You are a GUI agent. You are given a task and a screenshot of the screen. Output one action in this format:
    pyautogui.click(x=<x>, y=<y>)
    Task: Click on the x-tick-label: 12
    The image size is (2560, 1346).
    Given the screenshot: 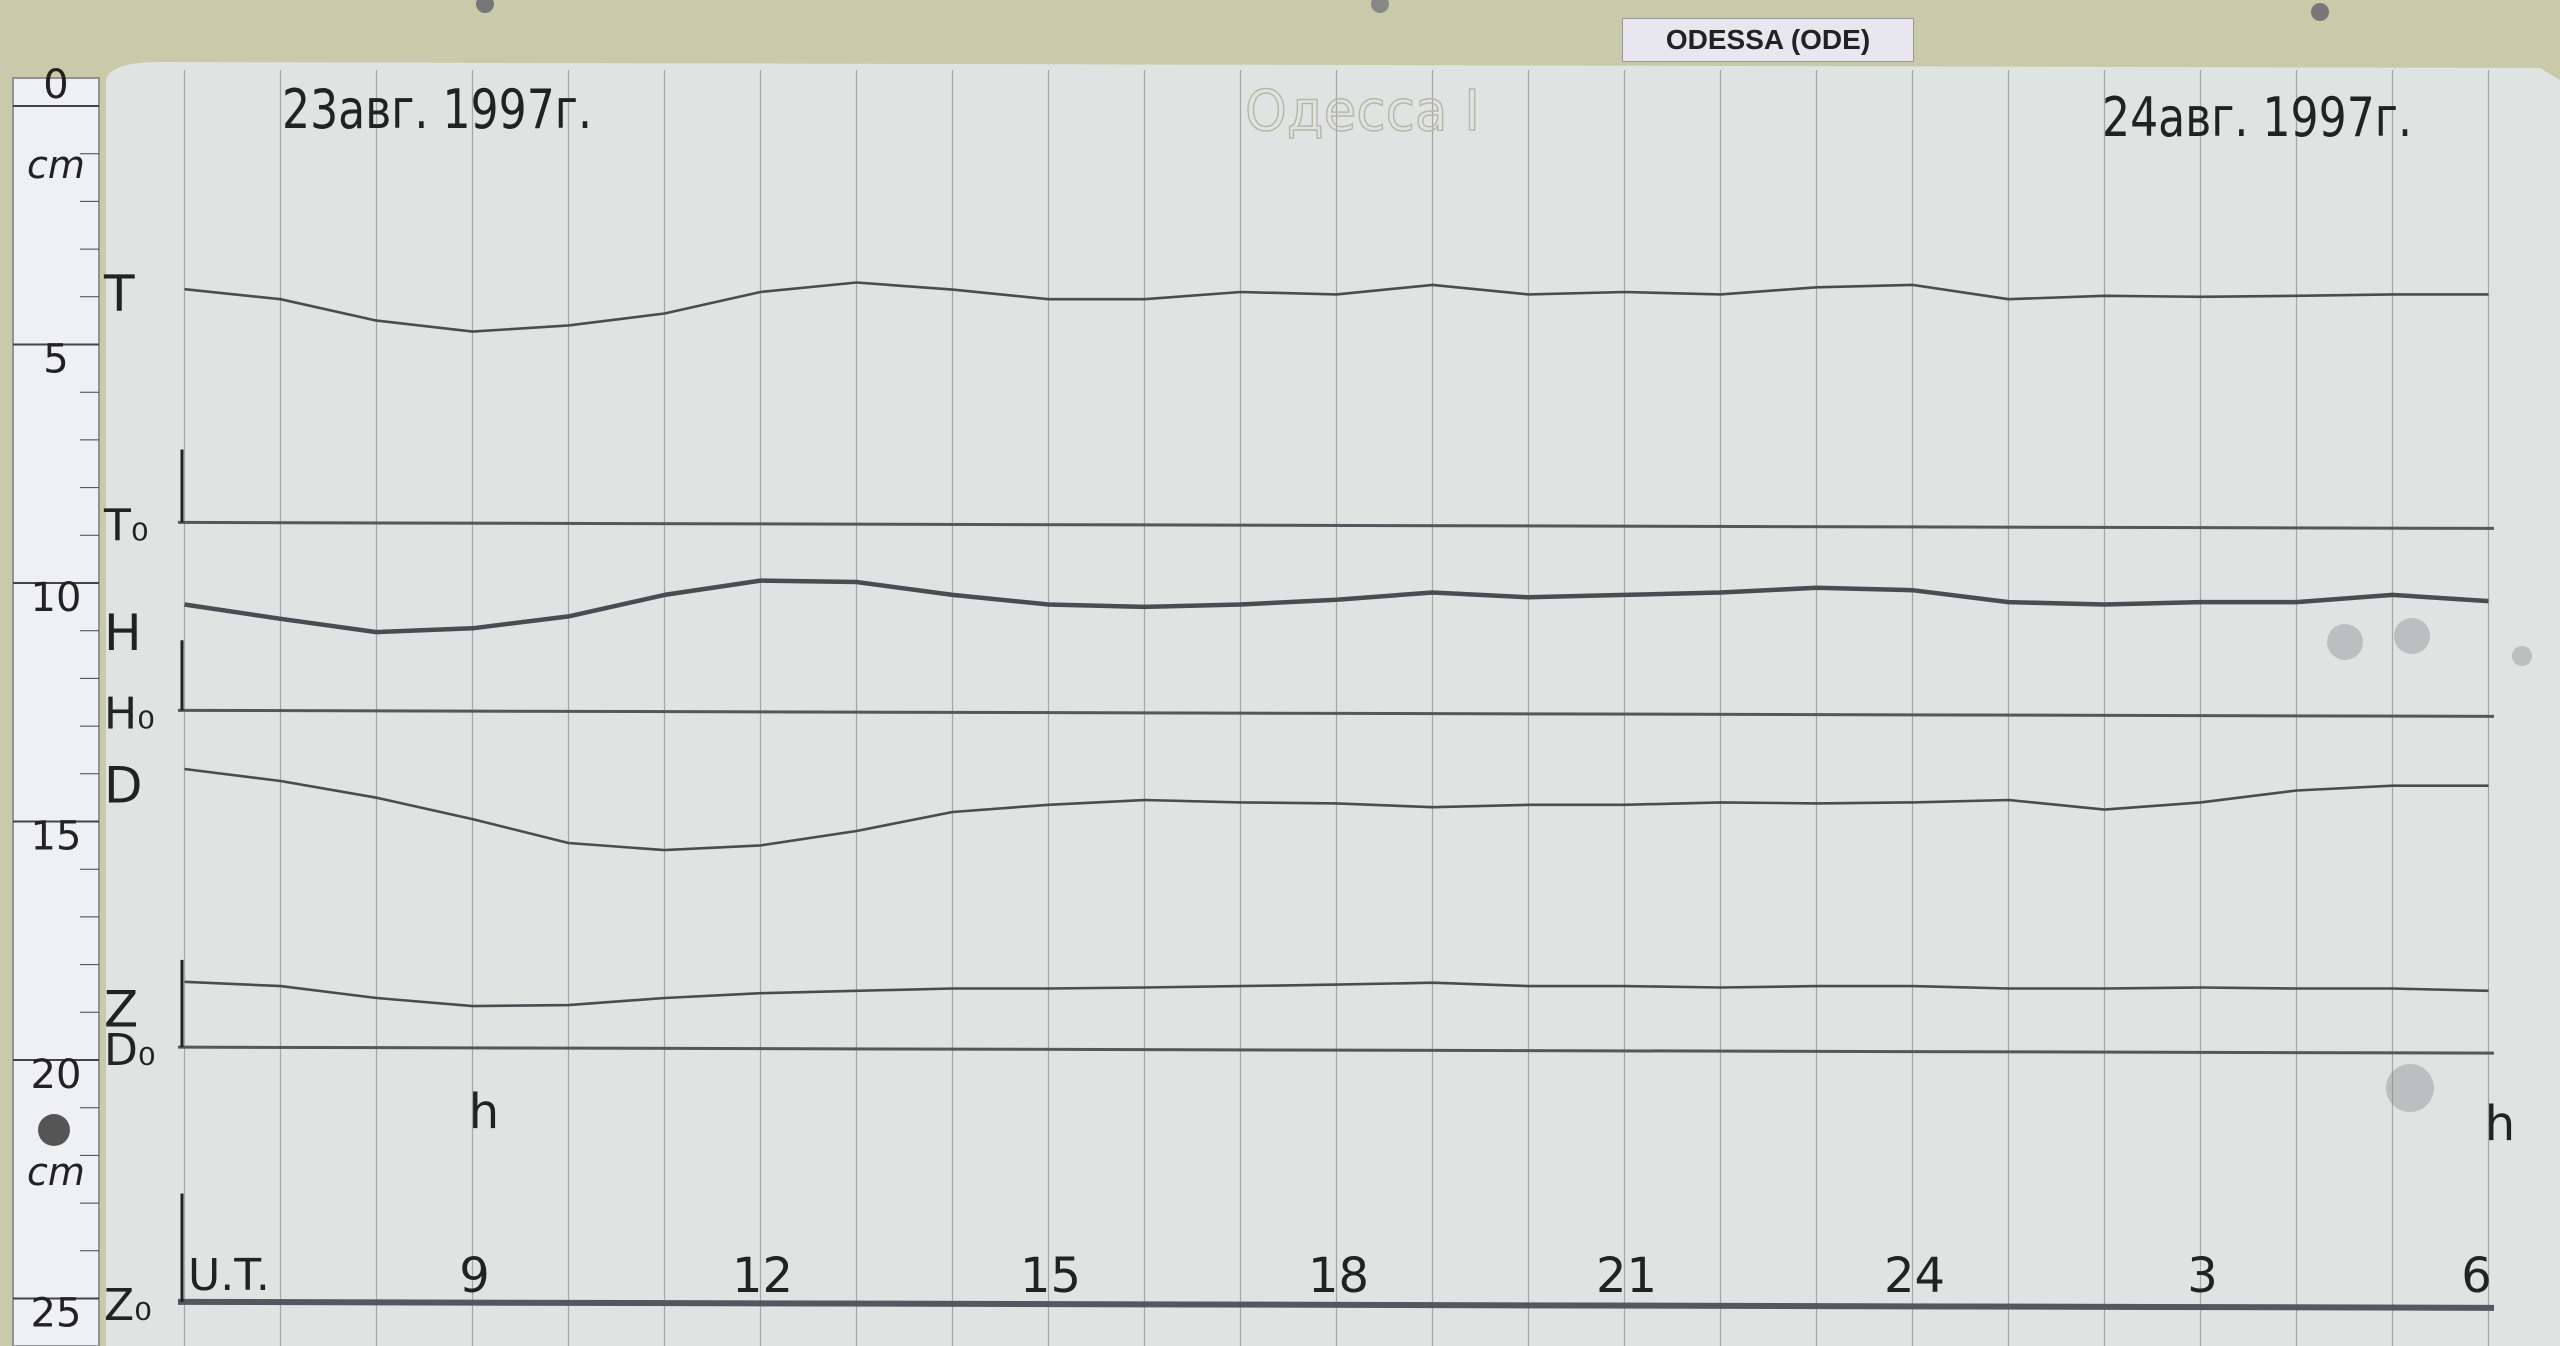 What is the action you would take?
    pyautogui.click(x=762, y=1276)
    